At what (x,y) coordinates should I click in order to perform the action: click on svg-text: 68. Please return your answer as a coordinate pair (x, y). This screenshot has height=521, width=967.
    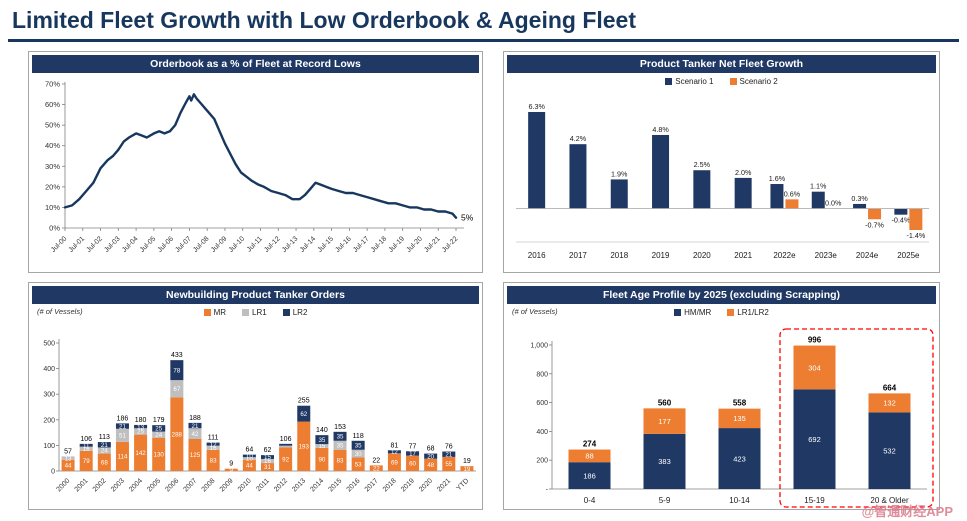
    Looking at the image, I should click on (431, 449).